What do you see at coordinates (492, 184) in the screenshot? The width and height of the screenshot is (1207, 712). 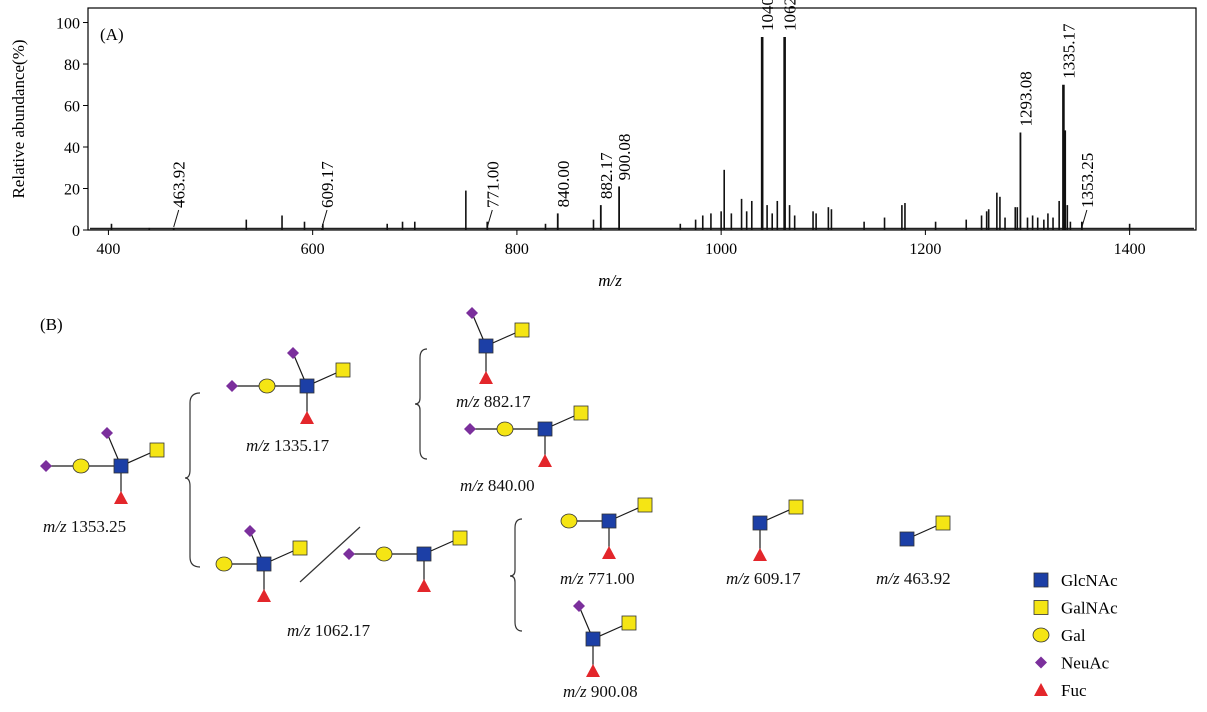 I see `peak-label: 771.00` at bounding box center [492, 184].